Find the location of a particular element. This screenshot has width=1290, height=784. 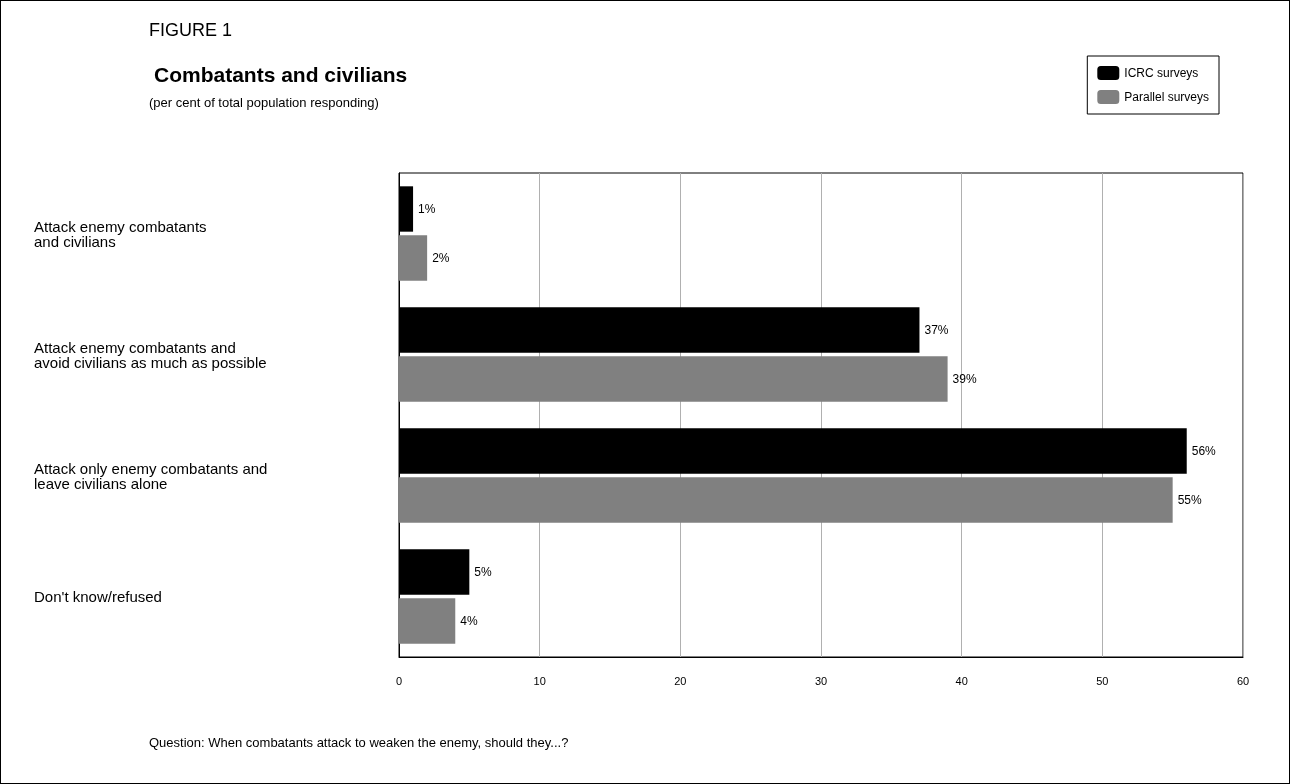

y-tick-label: Attack only enemy combatants and leave civilians alone is located at coordinates (151, 475).